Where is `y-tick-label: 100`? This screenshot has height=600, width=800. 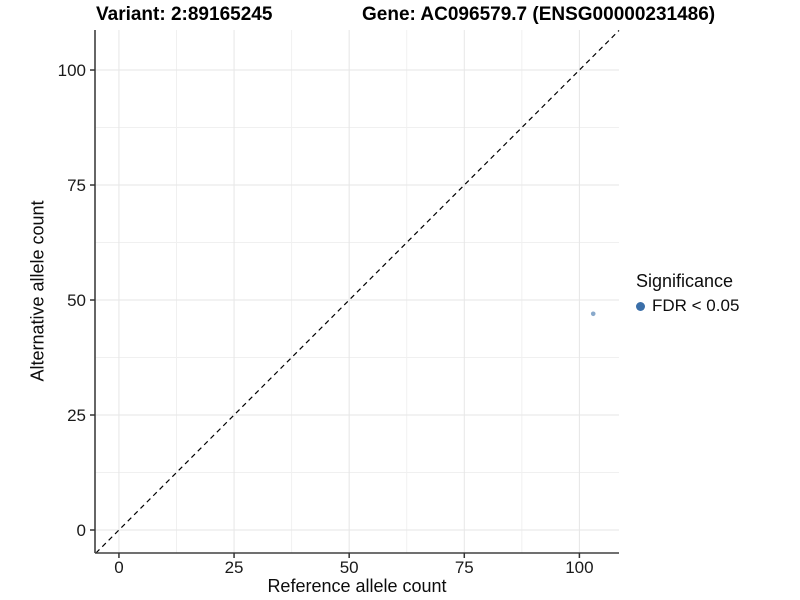 y-tick-label: 100 is located at coordinates (72, 70).